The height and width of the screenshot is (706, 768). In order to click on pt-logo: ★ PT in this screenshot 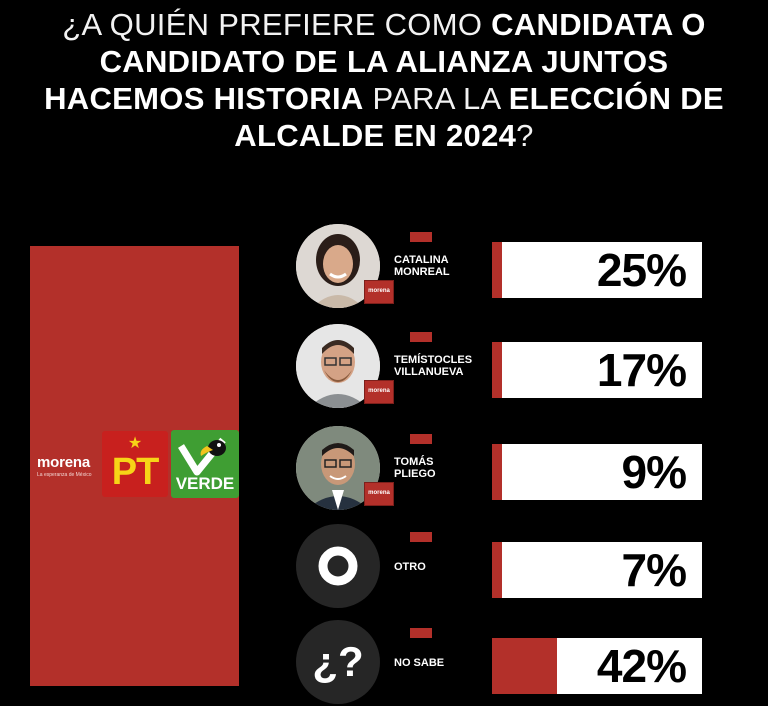, I will do `click(135, 464)`.